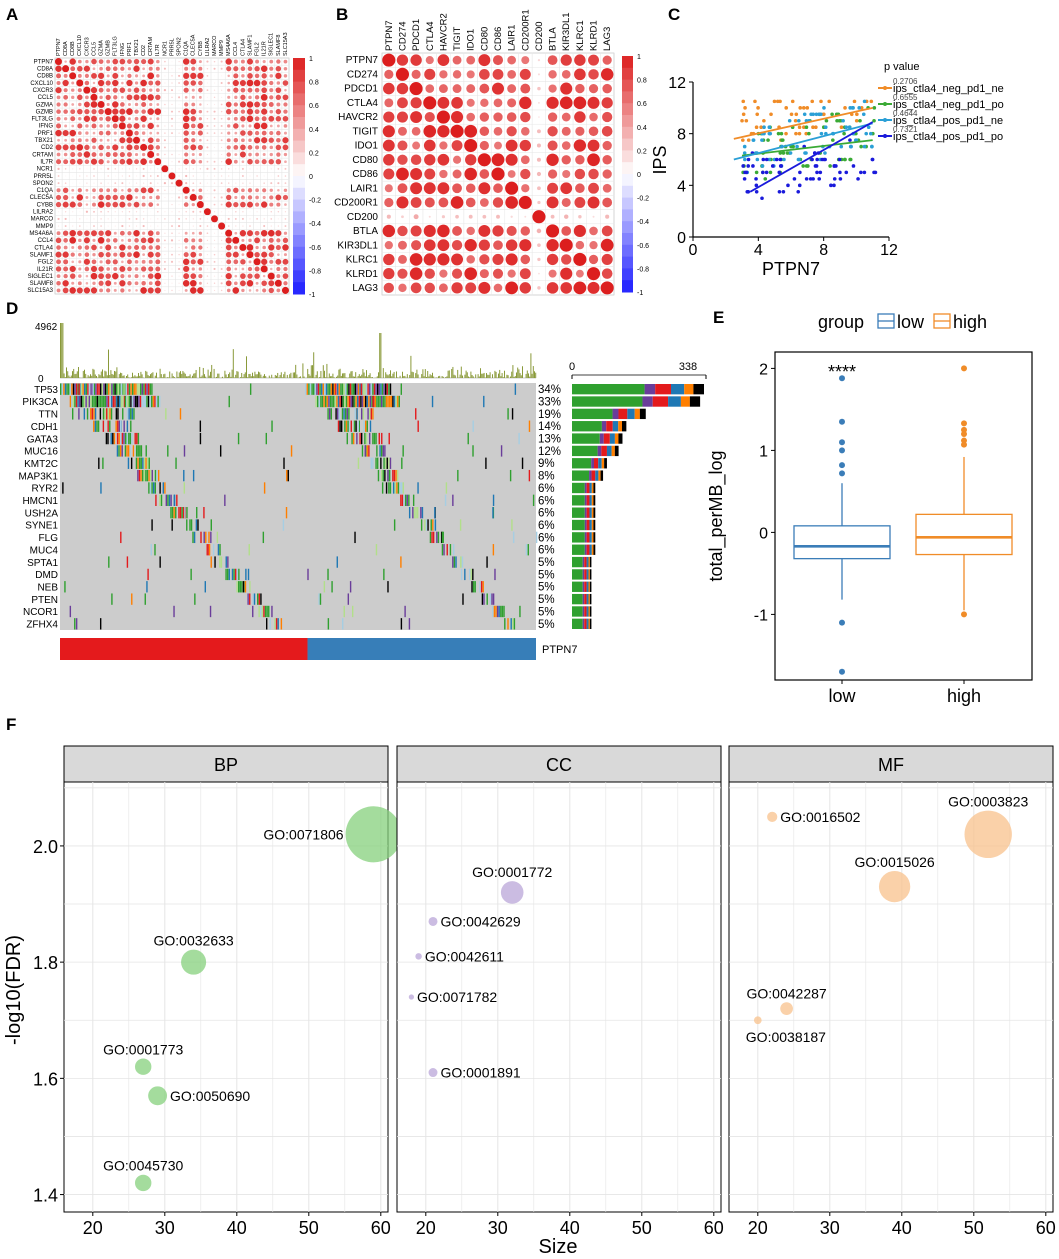  I want to click on frequency-bar-segment, so click(588, 549).